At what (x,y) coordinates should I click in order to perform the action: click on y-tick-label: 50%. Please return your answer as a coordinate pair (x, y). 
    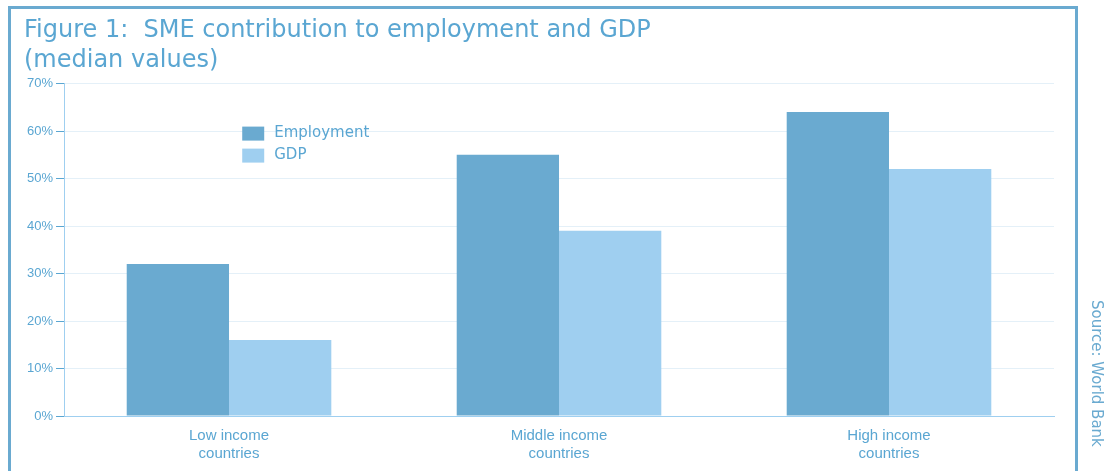
    Looking at the image, I should click on (40, 178).